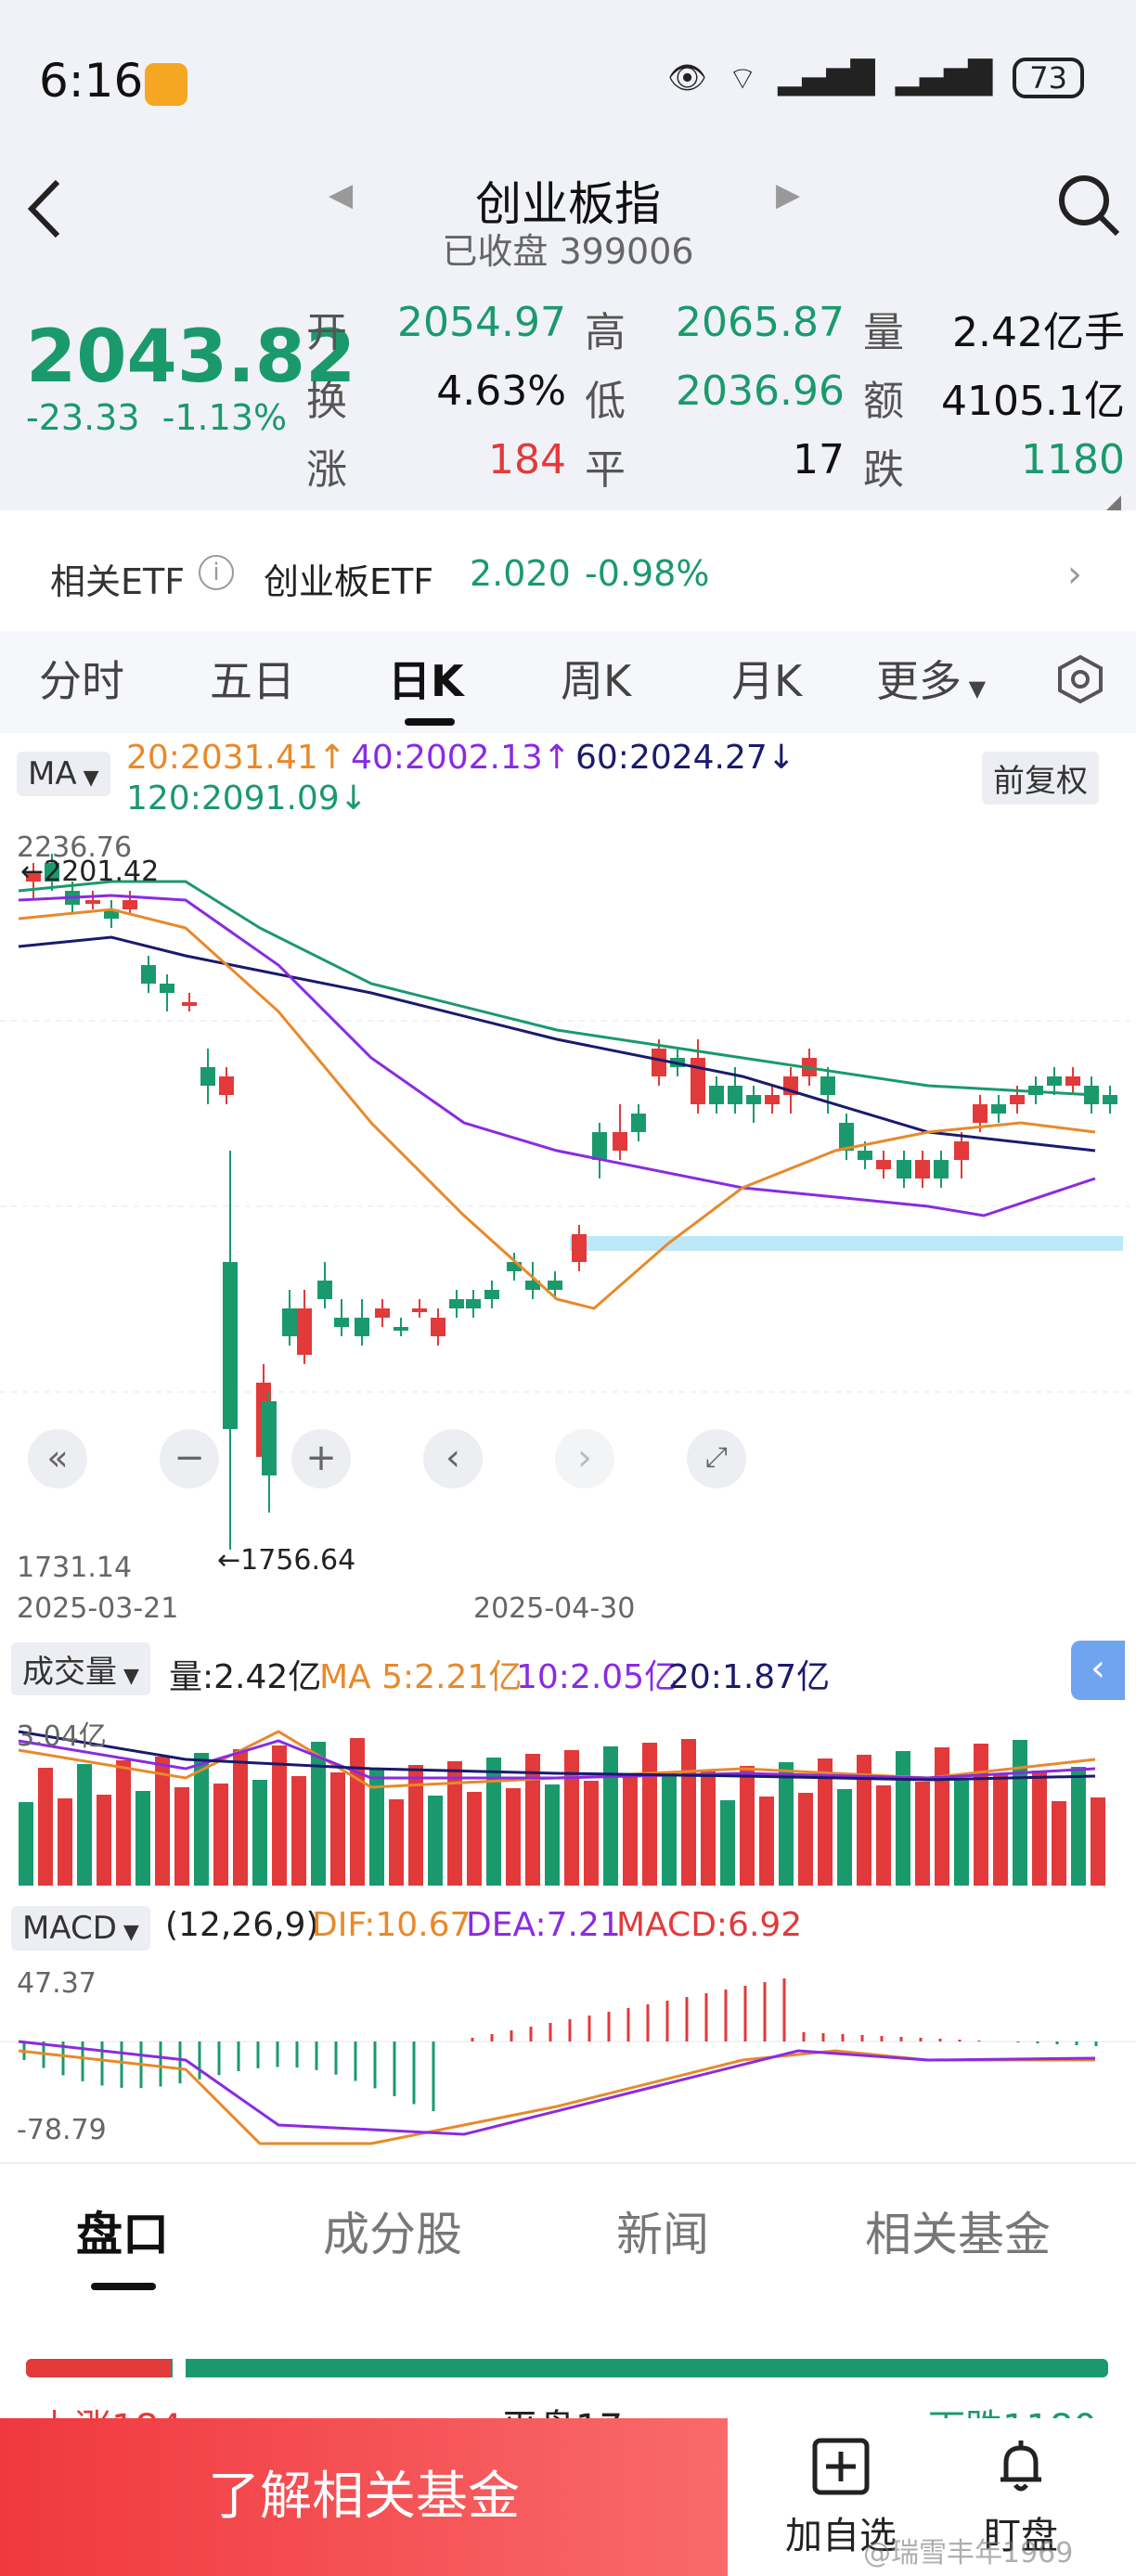 Image resolution: width=1136 pixels, height=2576 pixels. What do you see at coordinates (421, 1677) in the screenshot?
I see `vol-ma5-legend: MA 5:2.21亿` at bounding box center [421, 1677].